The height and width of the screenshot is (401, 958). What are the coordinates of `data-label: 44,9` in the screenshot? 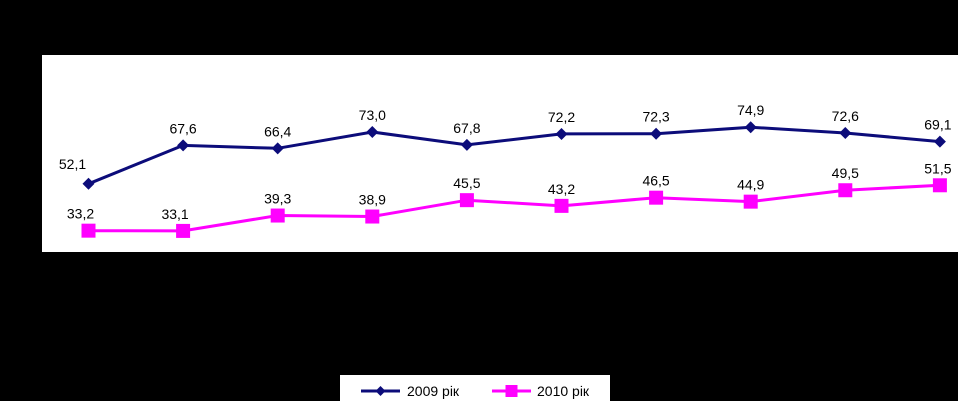 It's located at (750, 185).